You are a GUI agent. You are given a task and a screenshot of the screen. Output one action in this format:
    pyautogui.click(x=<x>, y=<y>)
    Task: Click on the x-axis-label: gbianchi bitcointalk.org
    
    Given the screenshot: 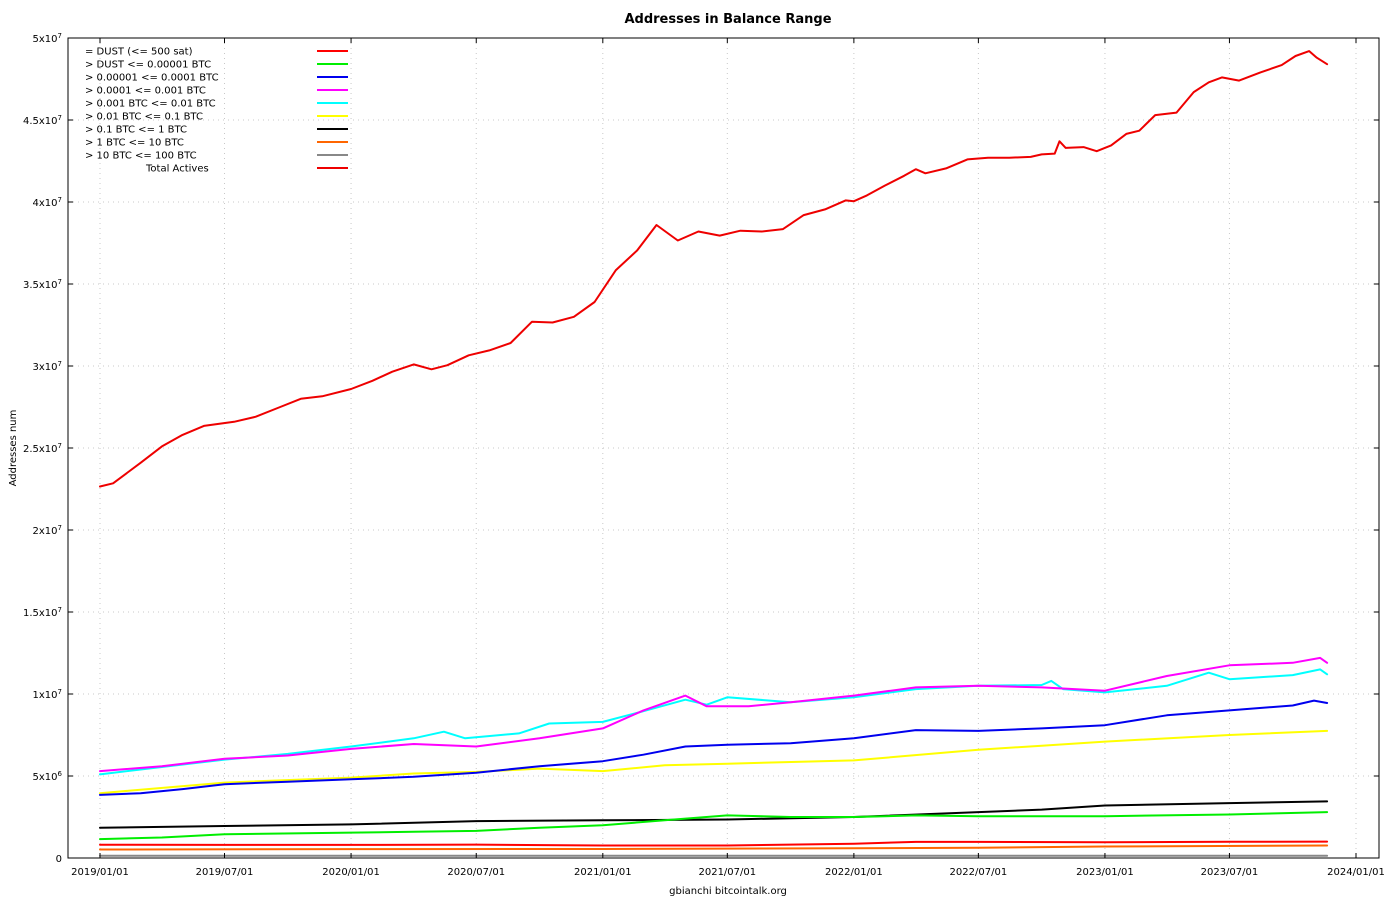 What is the action you would take?
    pyautogui.click(x=728, y=891)
    